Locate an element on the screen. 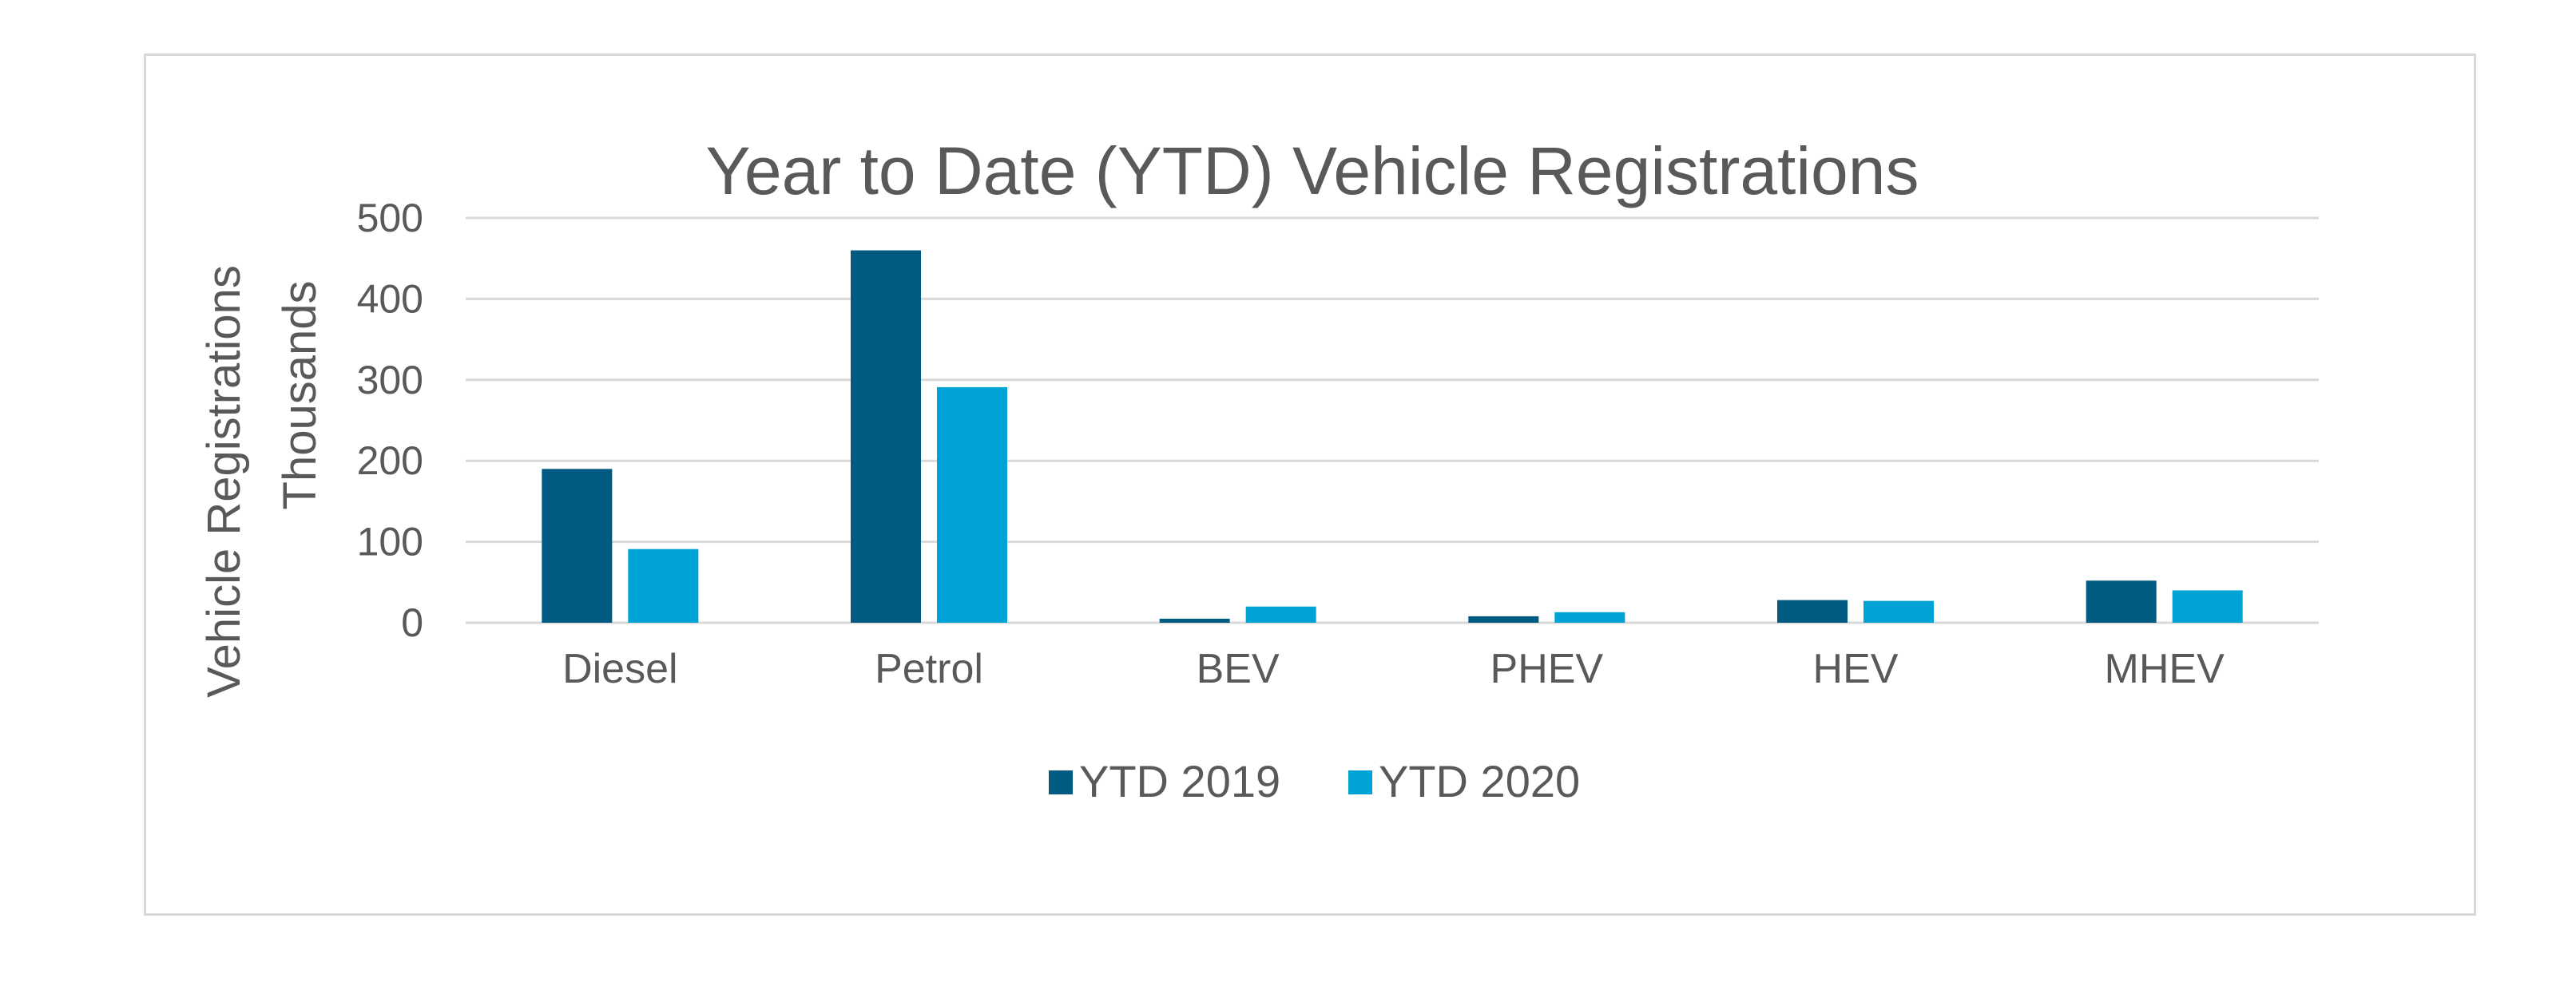  legend: YTD 2019 YTD 2020 is located at coordinates (1314, 781).